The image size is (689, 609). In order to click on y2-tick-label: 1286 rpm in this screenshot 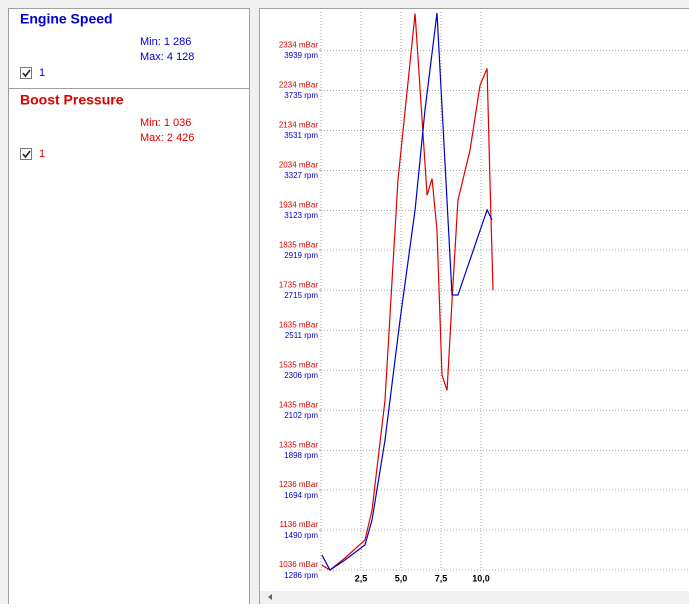, I will do `click(301, 575)`.